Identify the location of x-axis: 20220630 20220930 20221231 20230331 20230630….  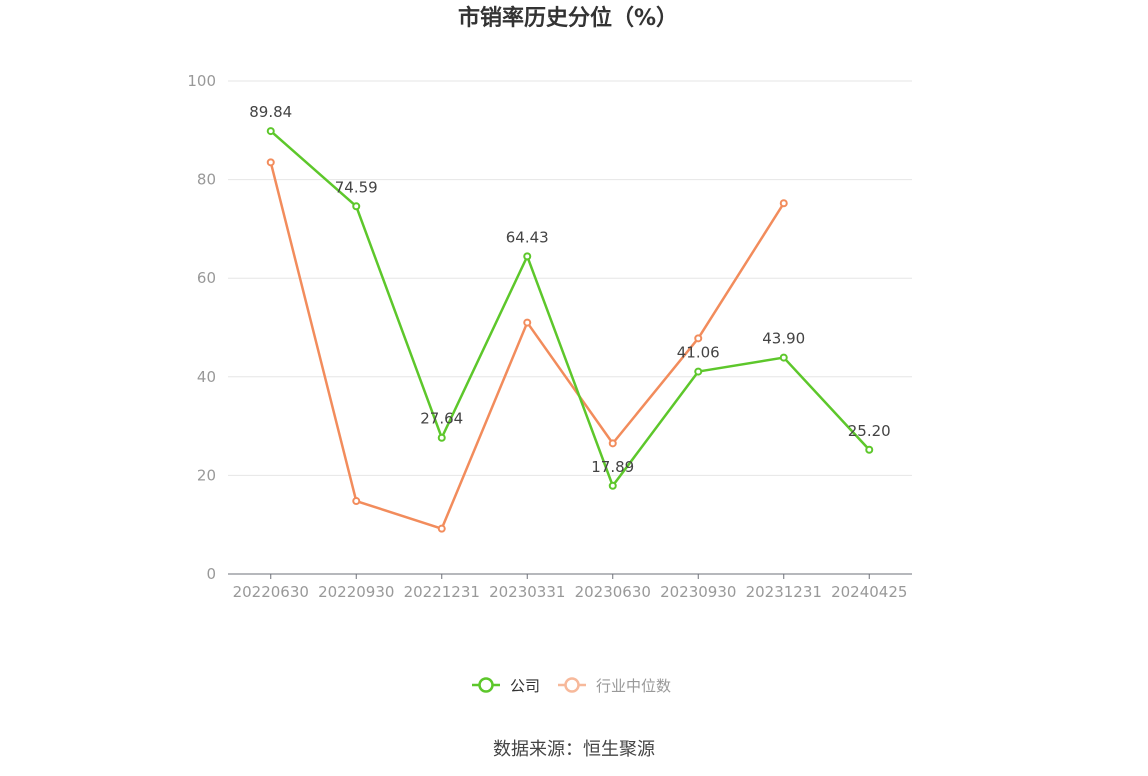
(570, 587).